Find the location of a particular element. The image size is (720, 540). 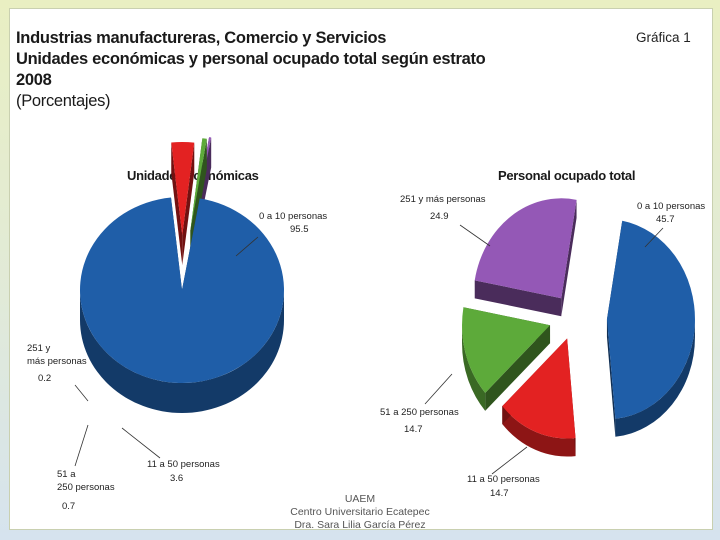

pie-slice-51-a-250-personas is located at coordinates (506, 359).